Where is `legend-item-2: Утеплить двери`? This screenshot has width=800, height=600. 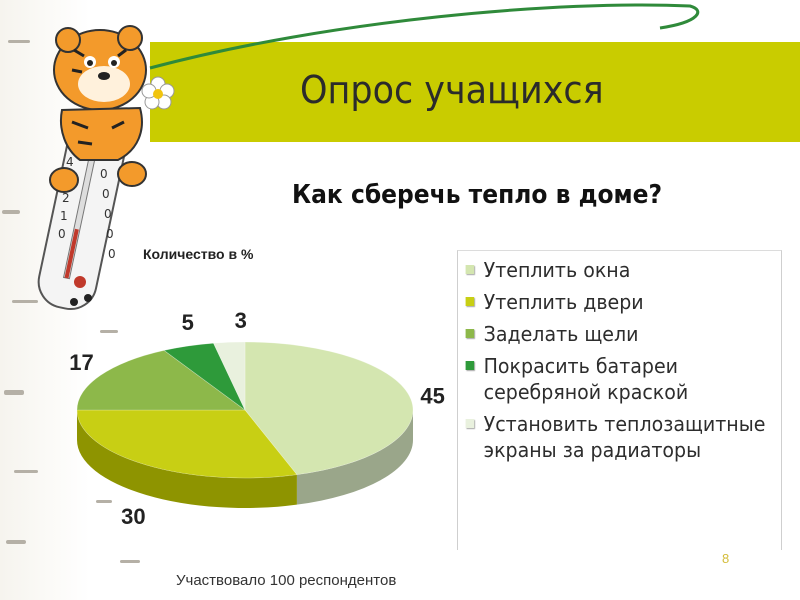 legend-item-2: Утеплить двери is located at coordinates (613, 302).